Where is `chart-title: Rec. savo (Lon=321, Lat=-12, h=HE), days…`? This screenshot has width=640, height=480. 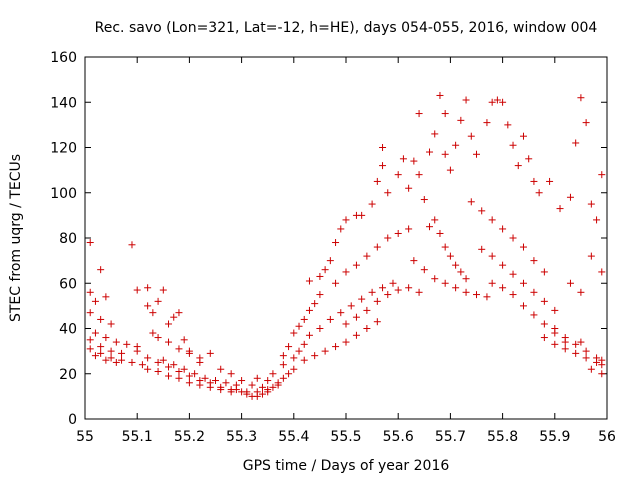 chart-title: Rec. savo (Lon=321, Lat=-12, h=HE), days… is located at coordinates (346, 28).